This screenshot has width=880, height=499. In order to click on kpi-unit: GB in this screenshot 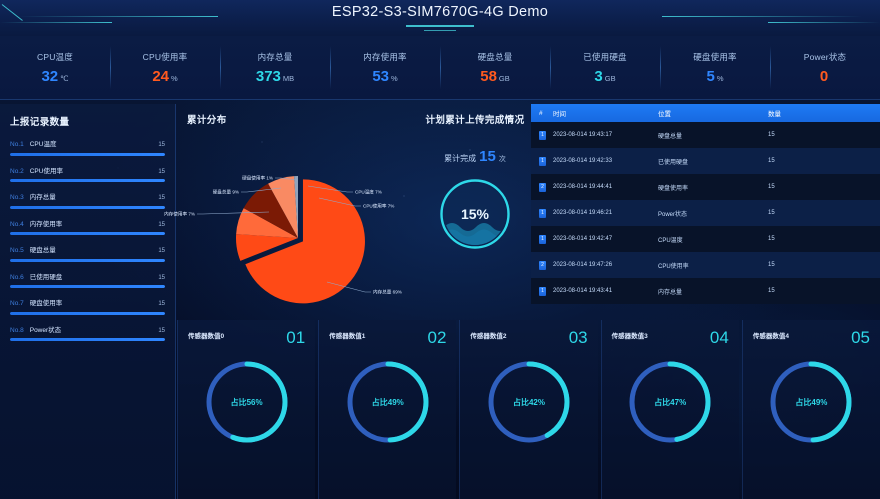, I will do `click(610, 78)`.